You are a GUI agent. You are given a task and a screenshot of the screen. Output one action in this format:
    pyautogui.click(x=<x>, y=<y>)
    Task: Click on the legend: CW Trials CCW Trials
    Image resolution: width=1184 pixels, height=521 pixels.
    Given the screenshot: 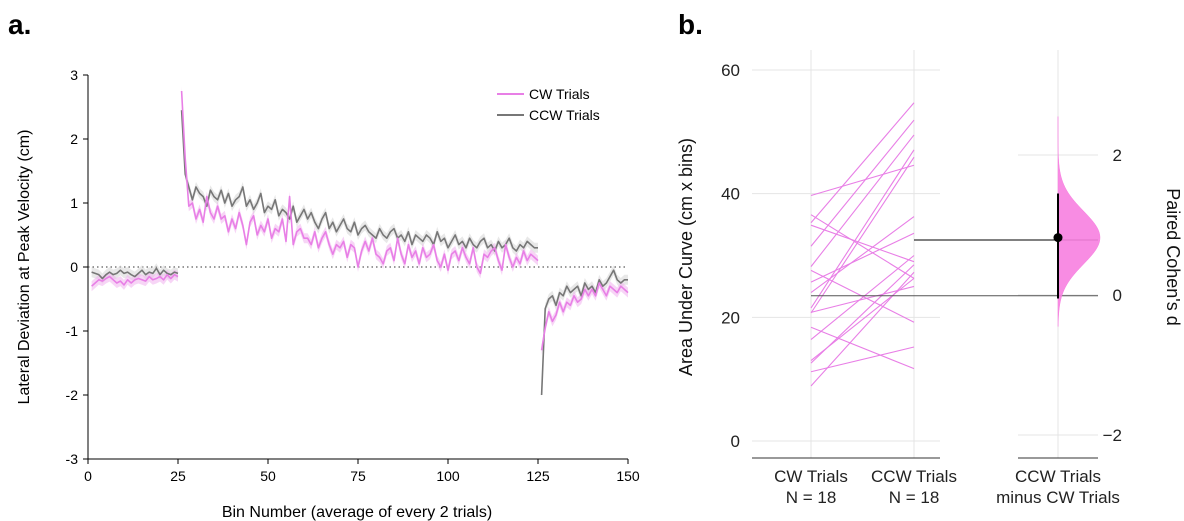 What is the action you would take?
    pyautogui.click(x=548, y=104)
    